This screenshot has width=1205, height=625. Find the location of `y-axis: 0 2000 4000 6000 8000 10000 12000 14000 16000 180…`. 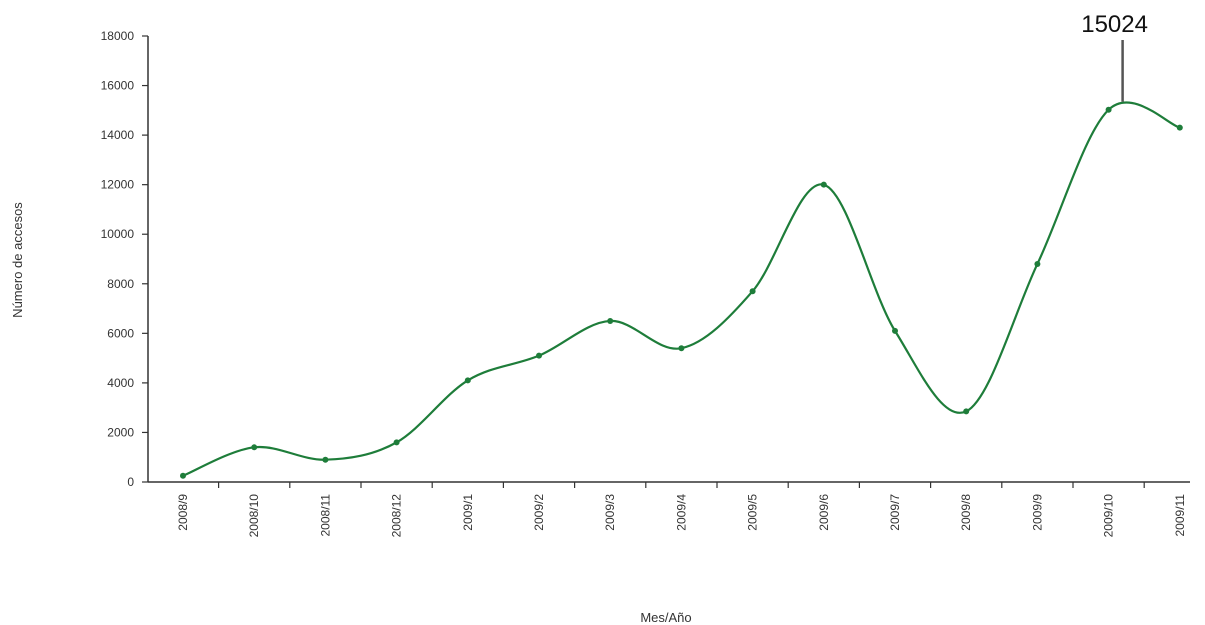

y-axis: 0 2000 4000 6000 8000 10000 12000 14000 16000 180… is located at coordinates (125, 259).